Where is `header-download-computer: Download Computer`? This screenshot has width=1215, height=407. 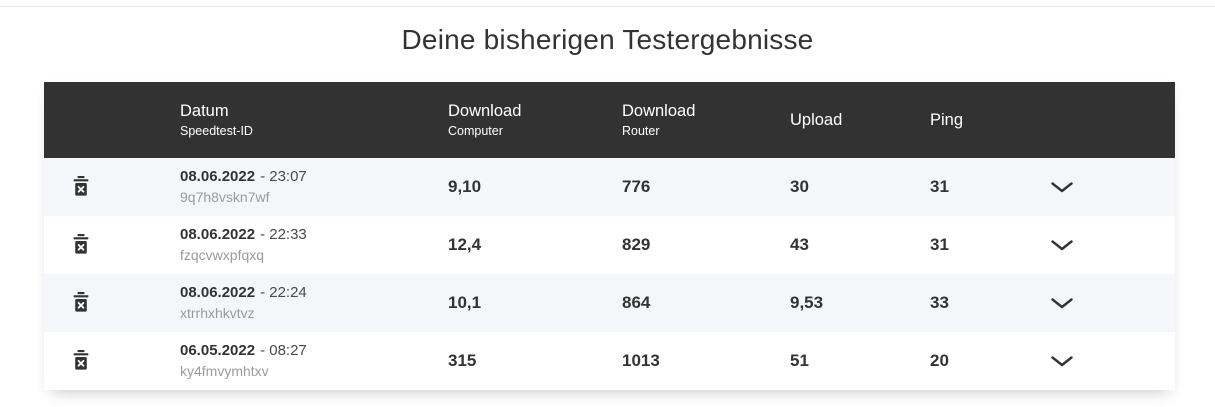
header-download-computer: Download Computer is located at coordinates (535, 120).